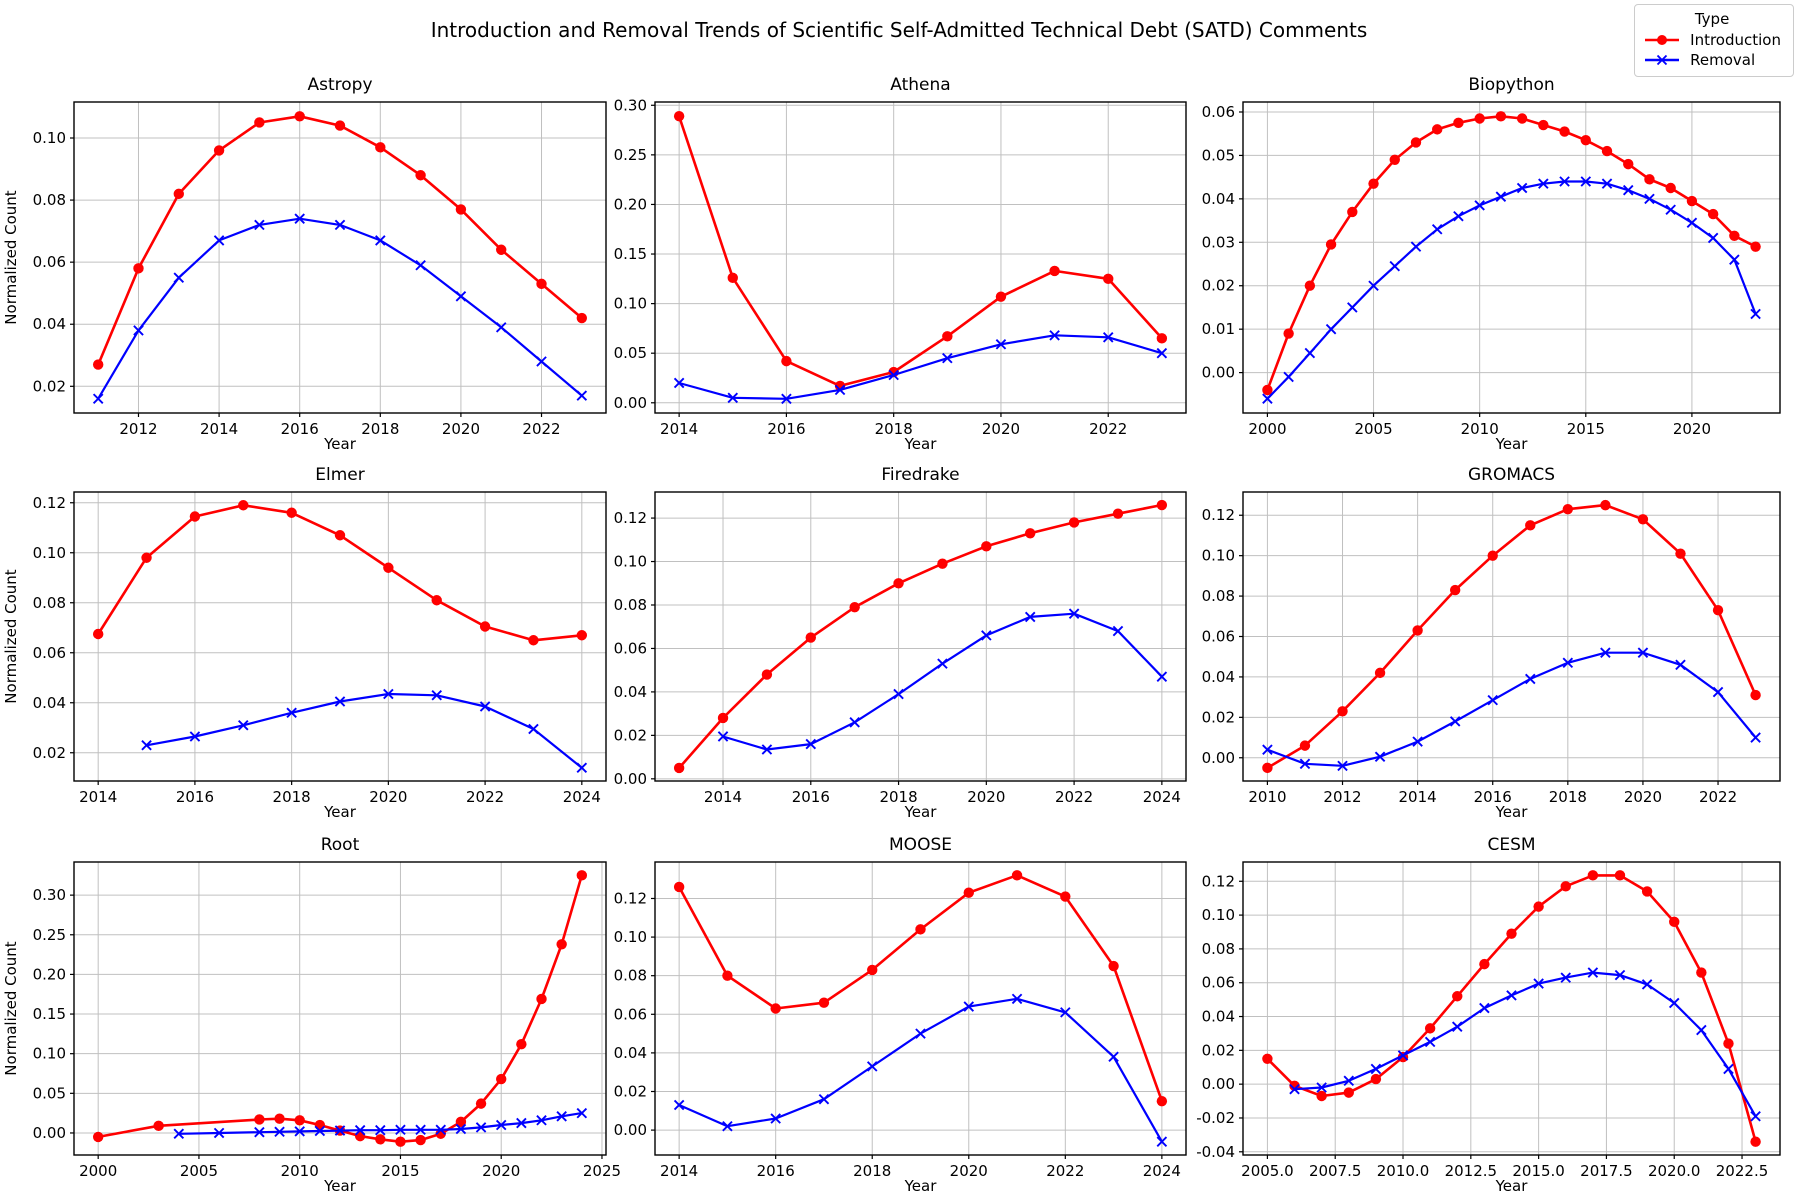  What do you see at coordinates (1215, 1152) in the screenshot?
I see `y-tick-label: -0.04` at bounding box center [1215, 1152].